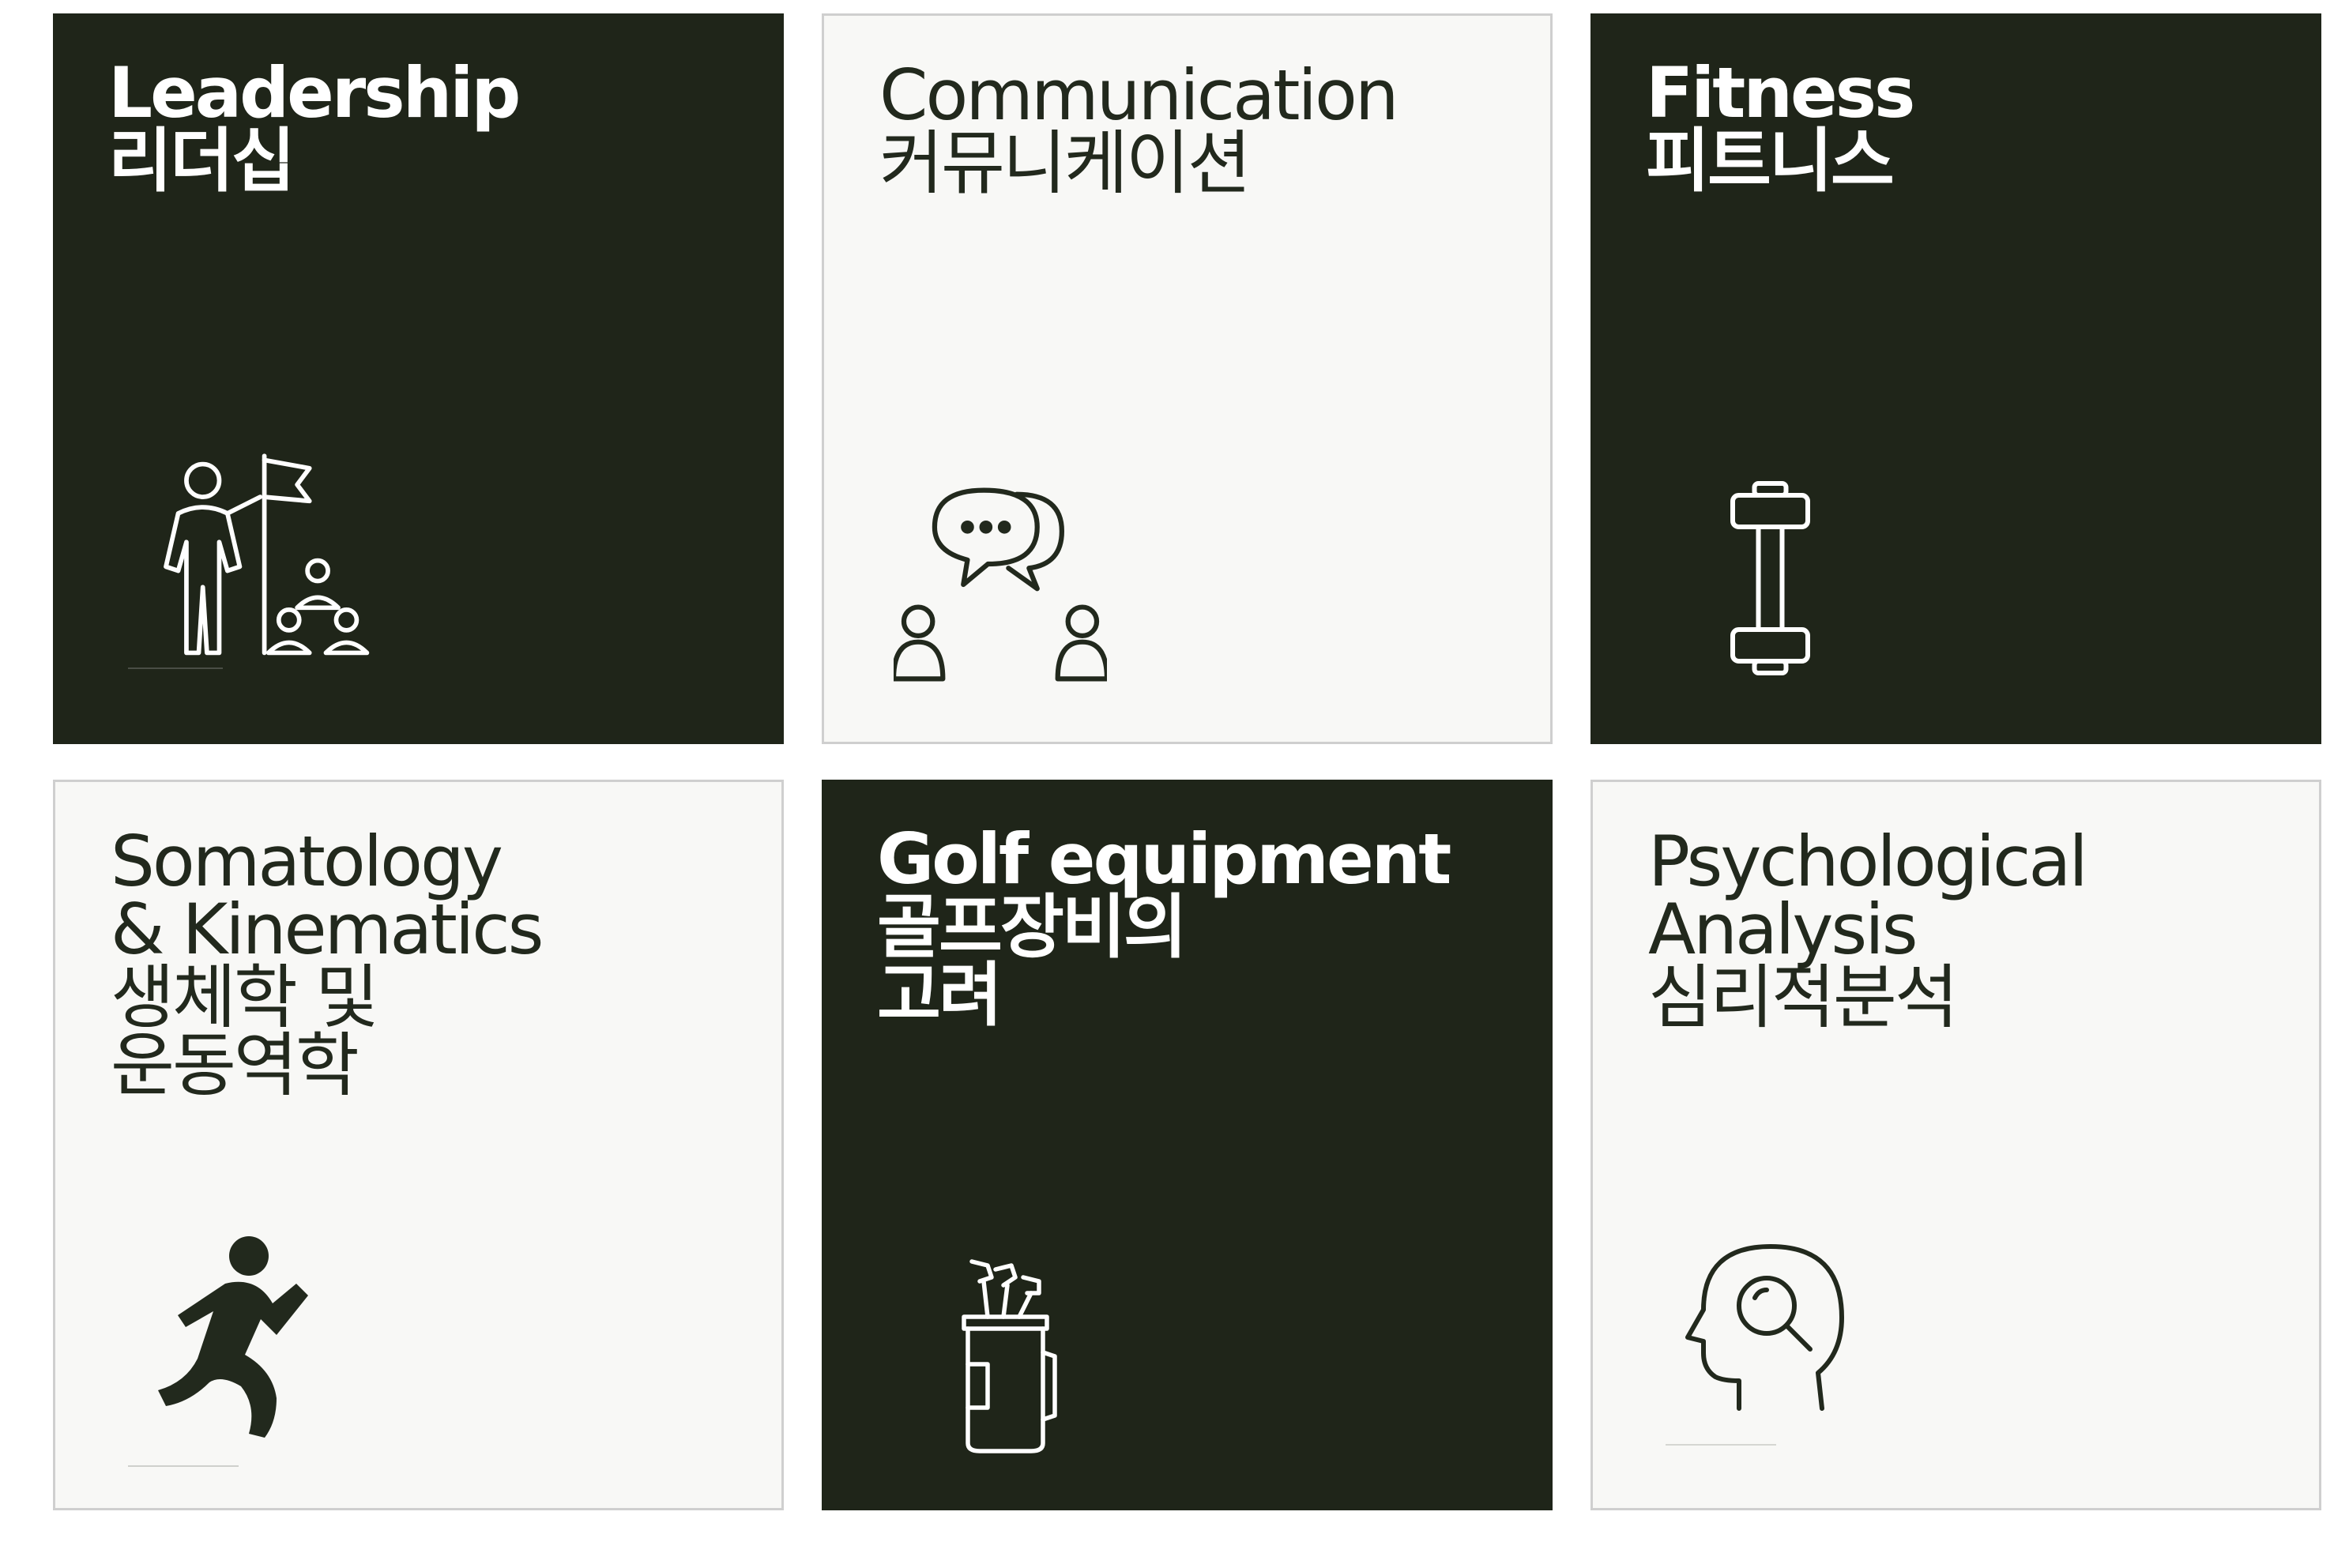  Describe the element at coordinates (327, 929) in the screenshot. I see `title-english-line-2: & Kinematics` at that location.